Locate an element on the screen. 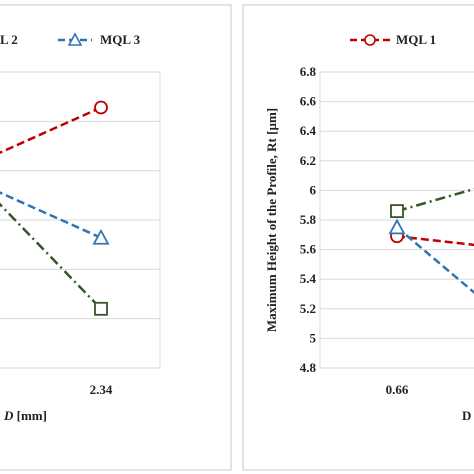  right-y-tick-label: 6.4 is located at coordinates (308, 130).